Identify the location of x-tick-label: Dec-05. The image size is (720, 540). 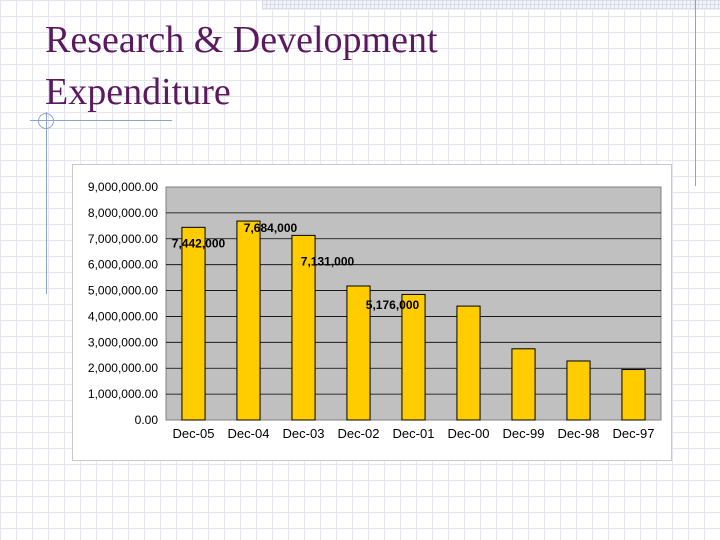
(194, 433).